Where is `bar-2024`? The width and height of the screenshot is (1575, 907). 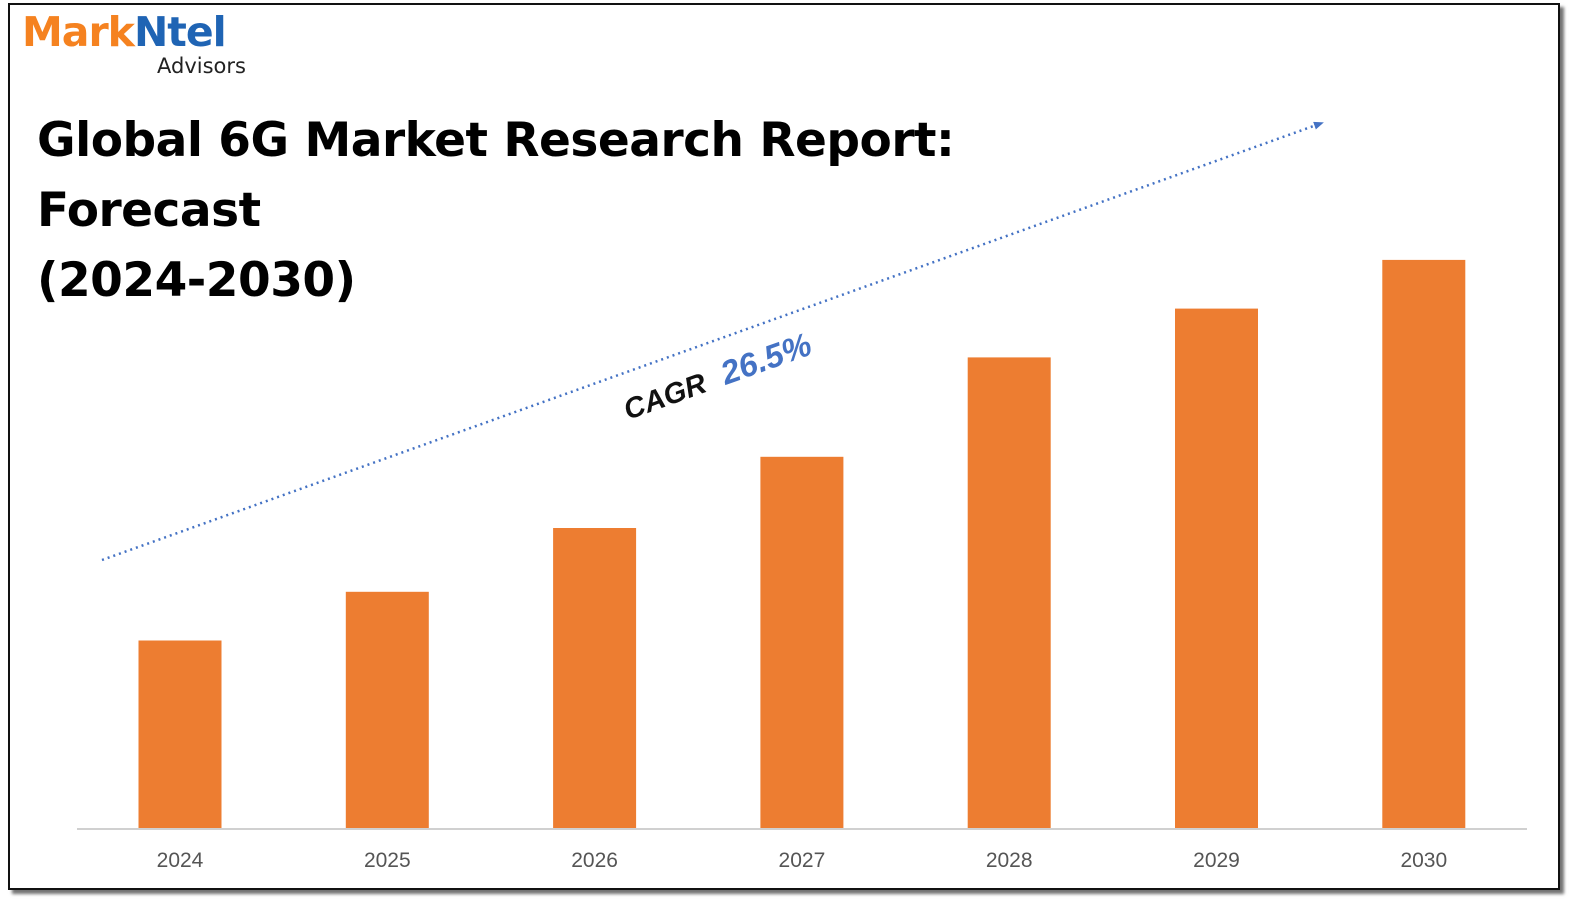 bar-2024 is located at coordinates (180, 734).